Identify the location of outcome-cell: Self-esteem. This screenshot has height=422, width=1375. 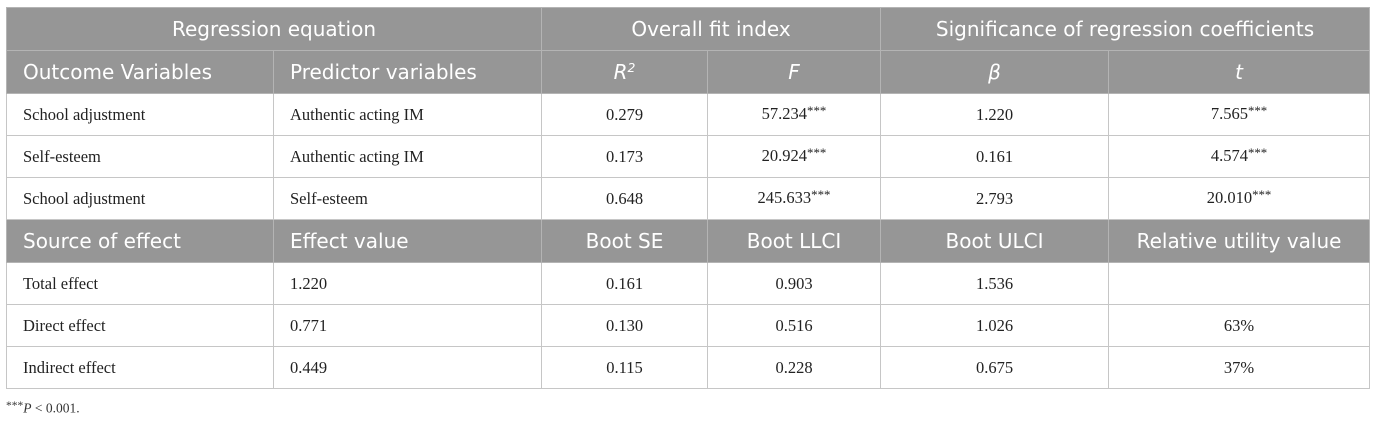
(140, 156).